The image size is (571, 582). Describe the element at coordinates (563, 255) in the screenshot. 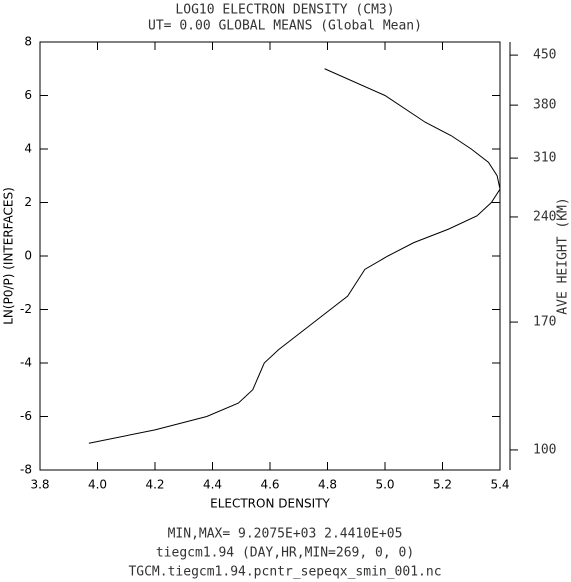

I see `y2-axis-label: AVE HEIGHT (KM)` at that location.